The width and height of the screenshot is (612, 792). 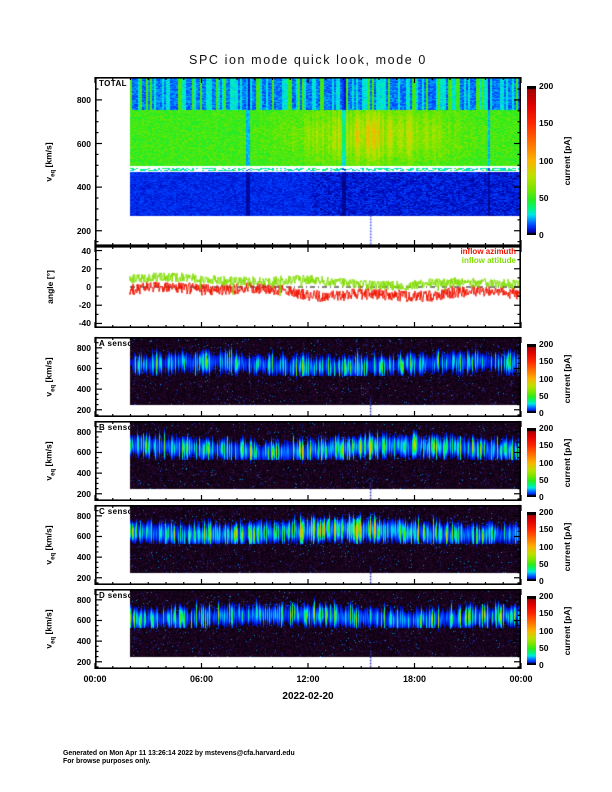 What do you see at coordinates (414, 679) in the screenshot?
I see `x-tick-label: 18:00` at bounding box center [414, 679].